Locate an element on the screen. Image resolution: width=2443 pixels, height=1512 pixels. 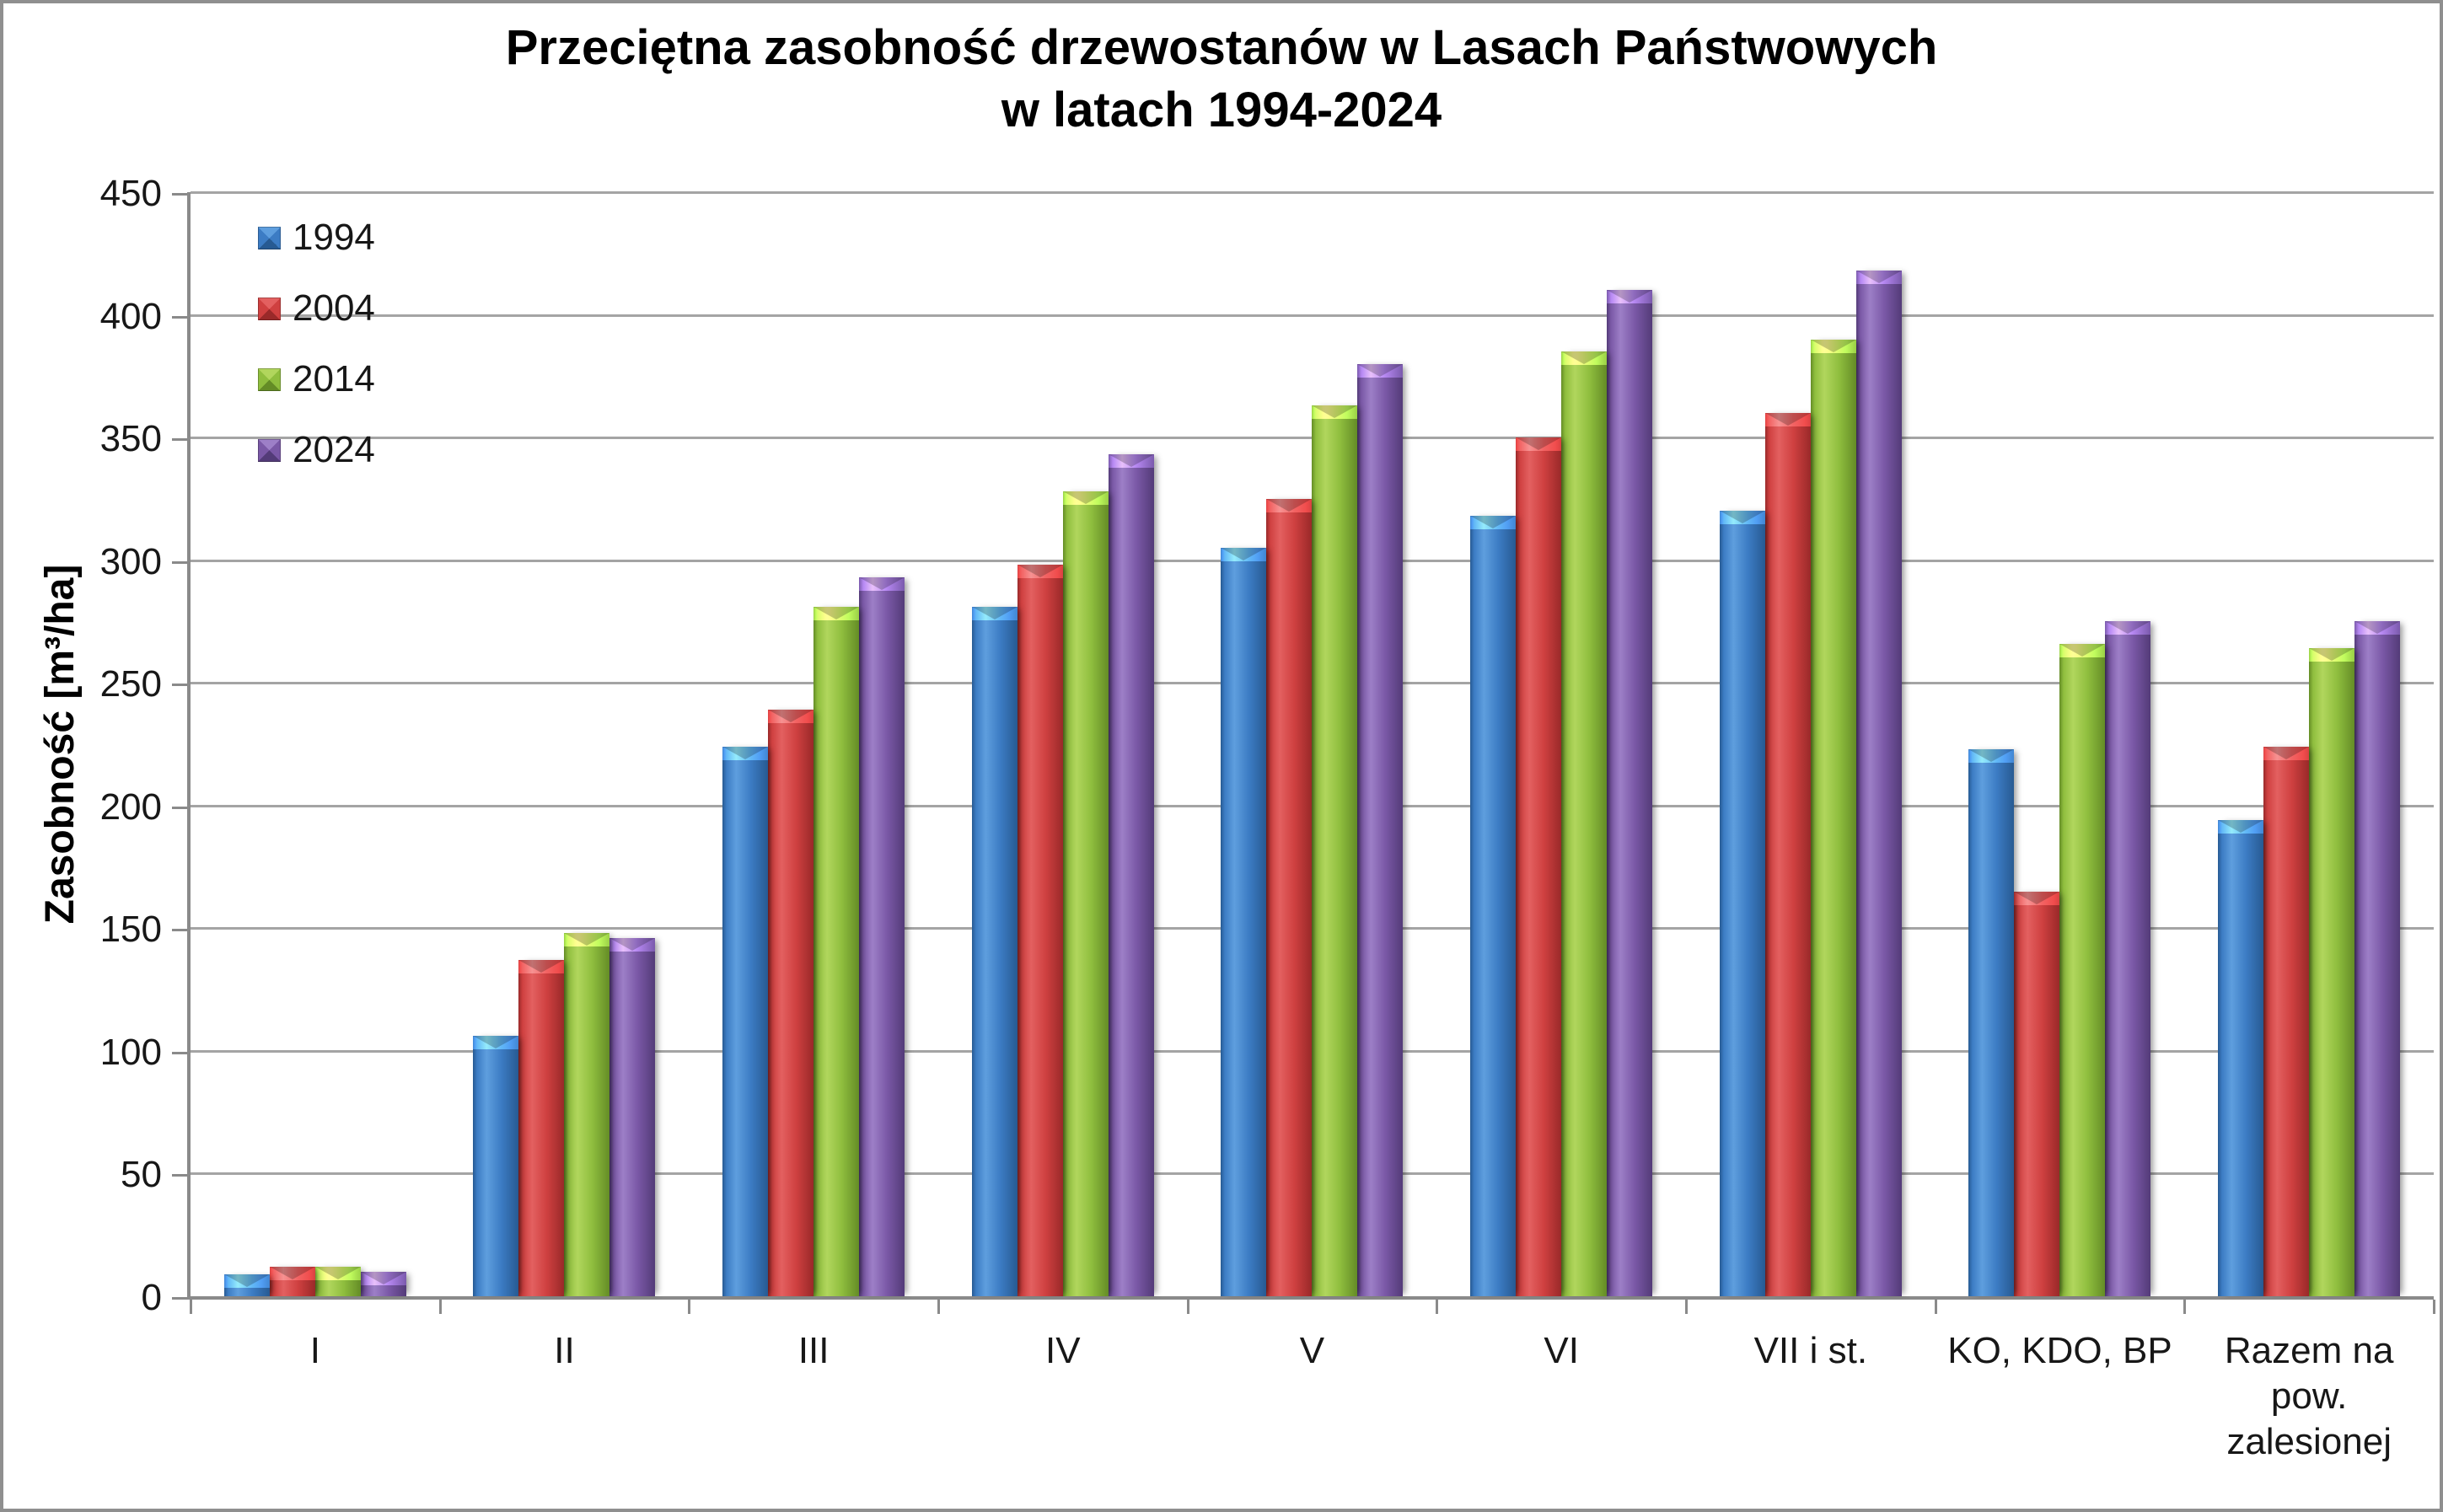
bar-1994-IV is located at coordinates (994, 952).